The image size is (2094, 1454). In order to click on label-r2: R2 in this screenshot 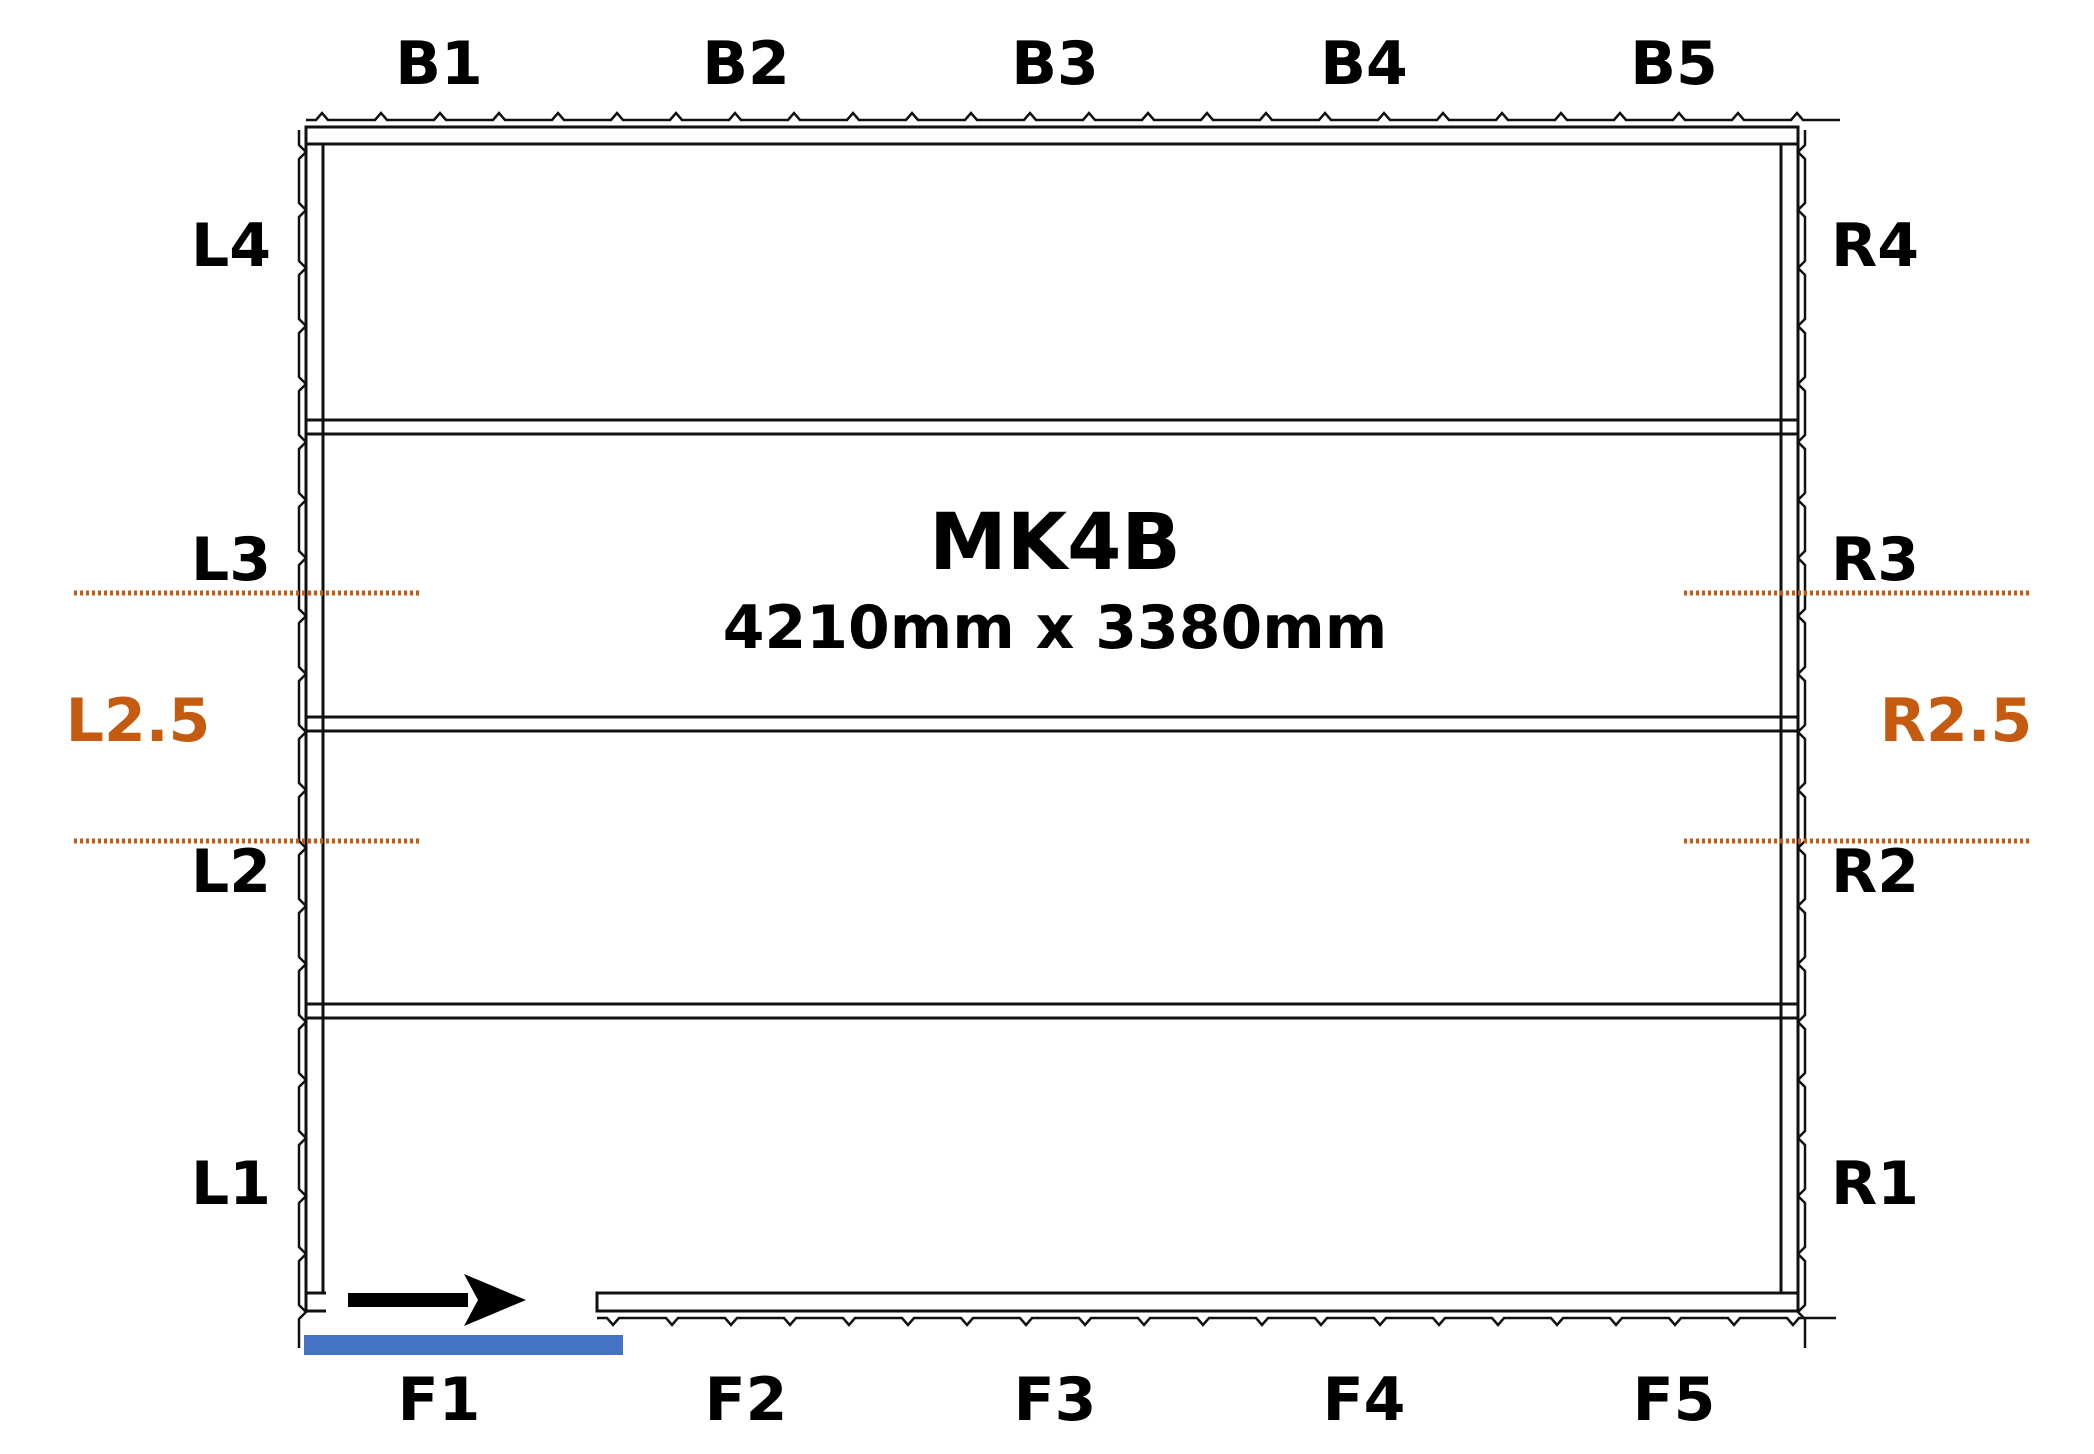, I will do `click(1875, 872)`.